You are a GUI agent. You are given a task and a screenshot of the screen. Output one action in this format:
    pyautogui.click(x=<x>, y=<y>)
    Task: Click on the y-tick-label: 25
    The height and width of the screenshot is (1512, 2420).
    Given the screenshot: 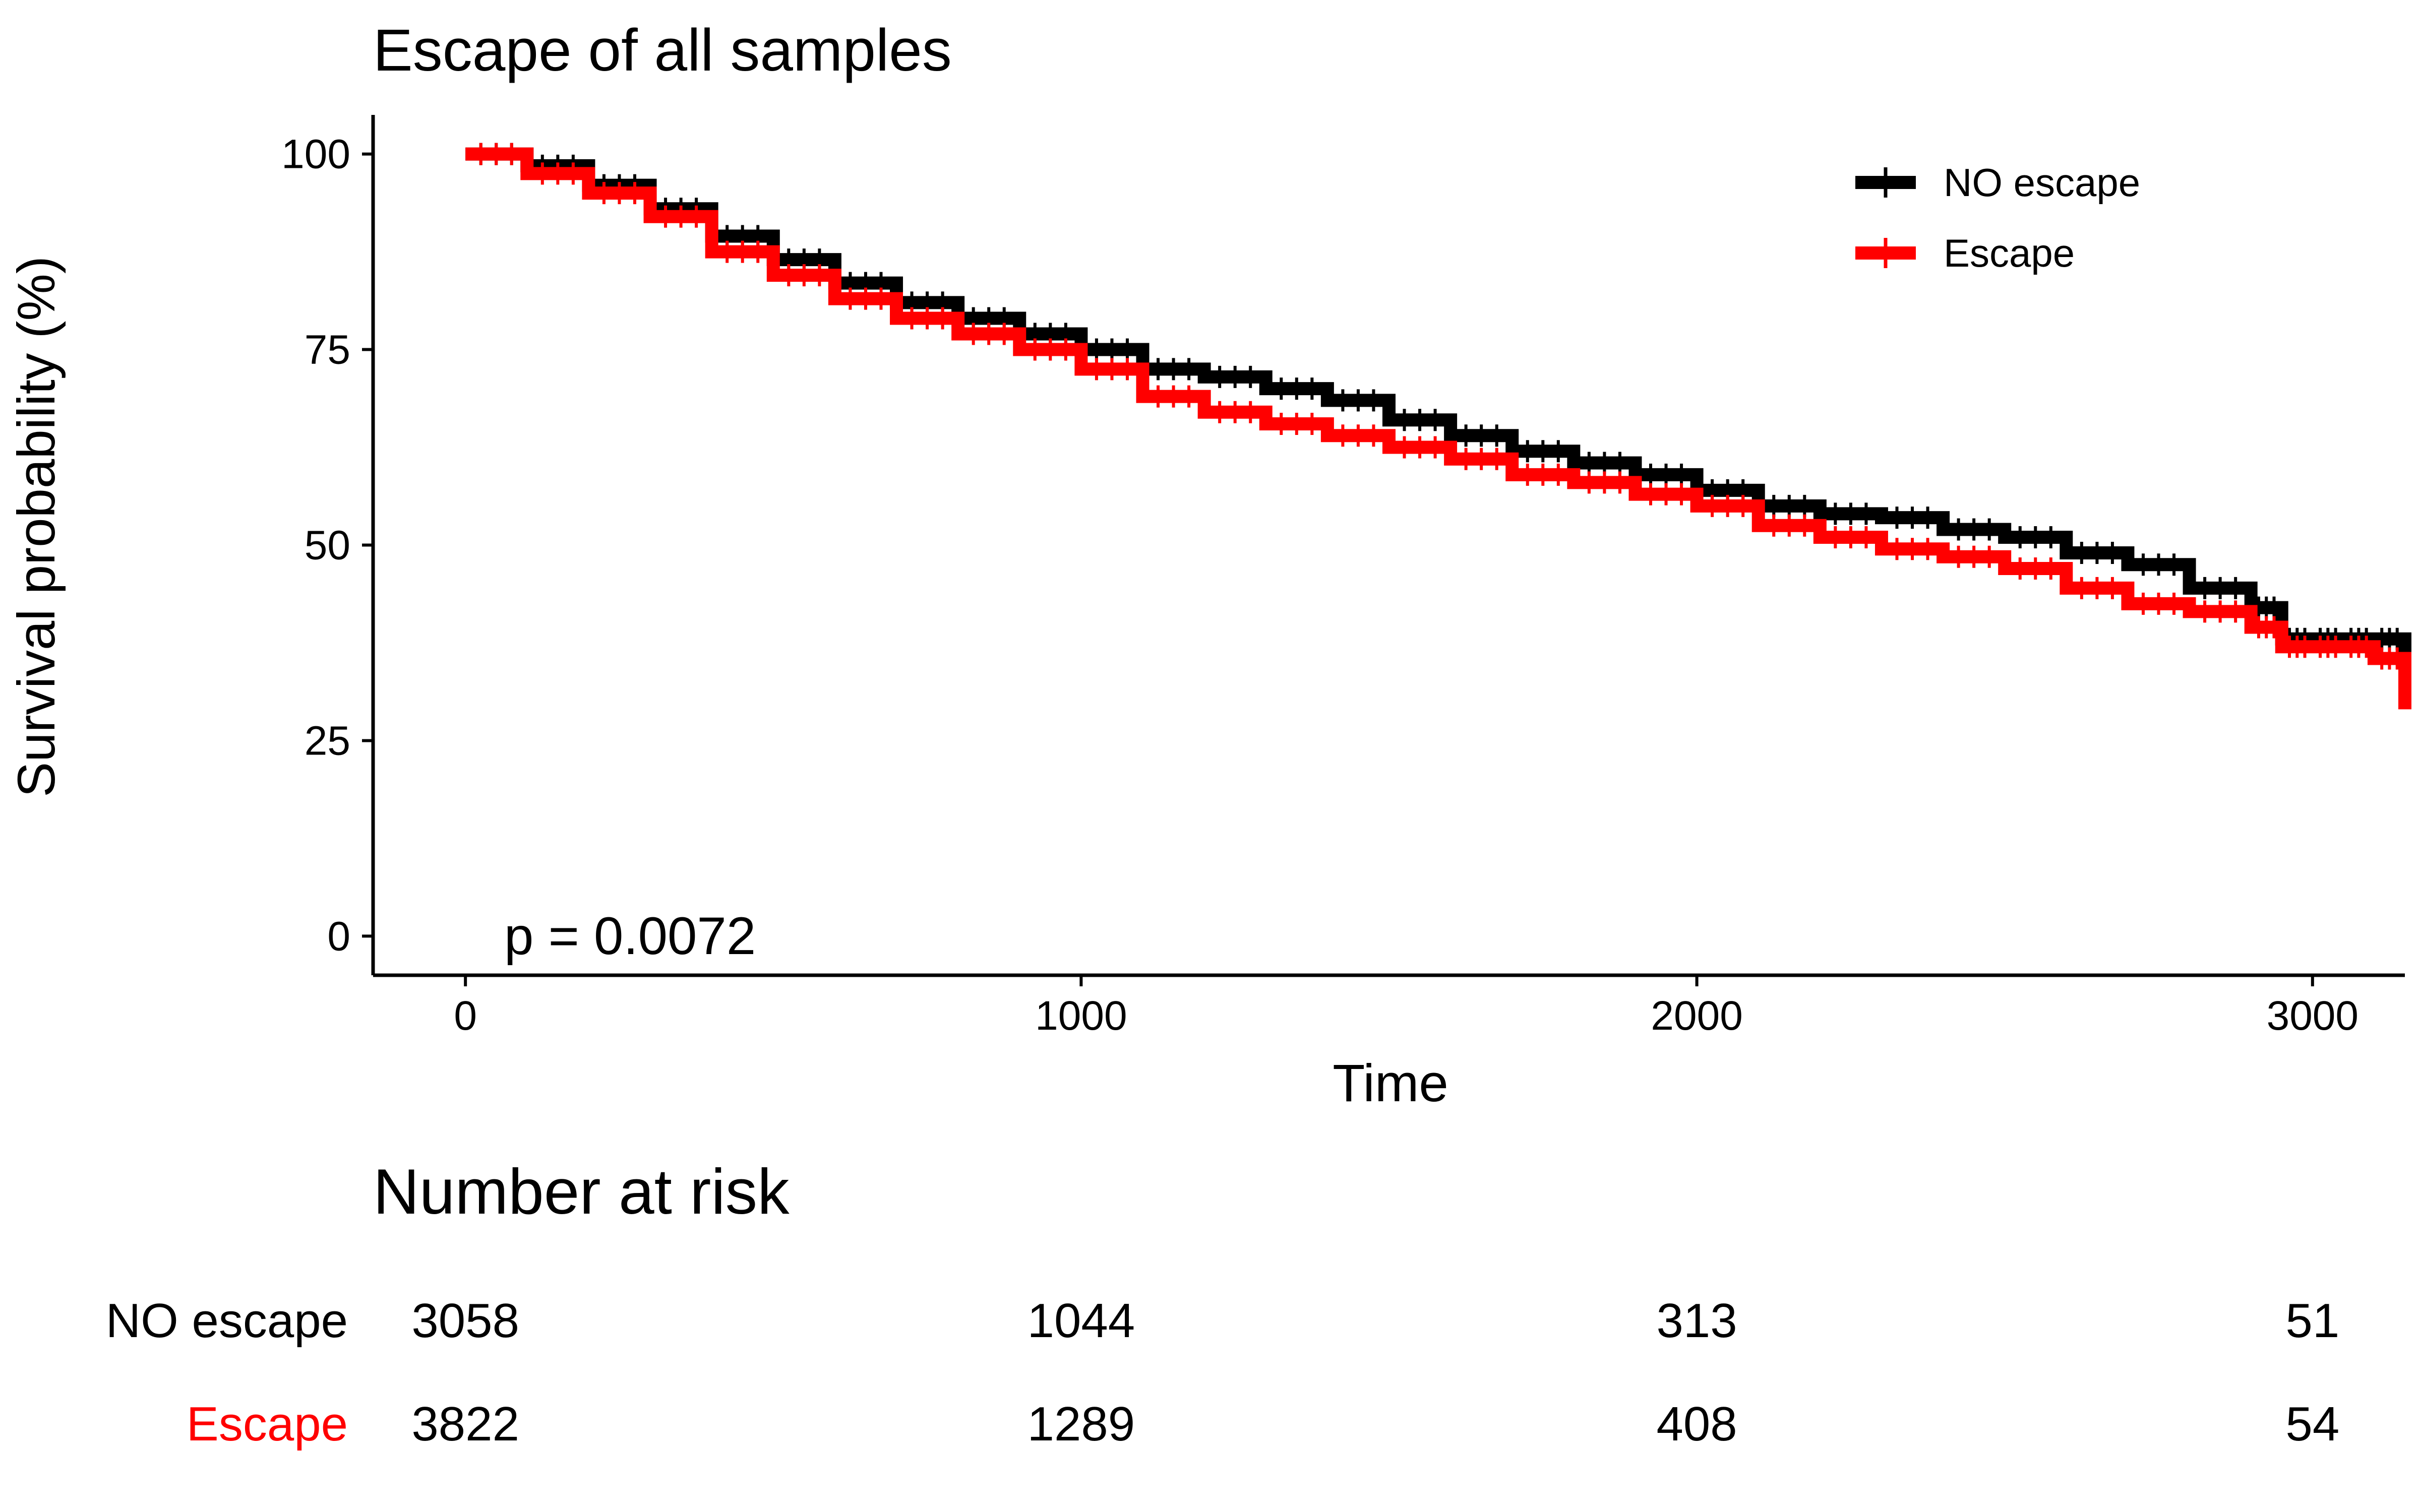 What is the action you would take?
    pyautogui.click(x=327, y=741)
    